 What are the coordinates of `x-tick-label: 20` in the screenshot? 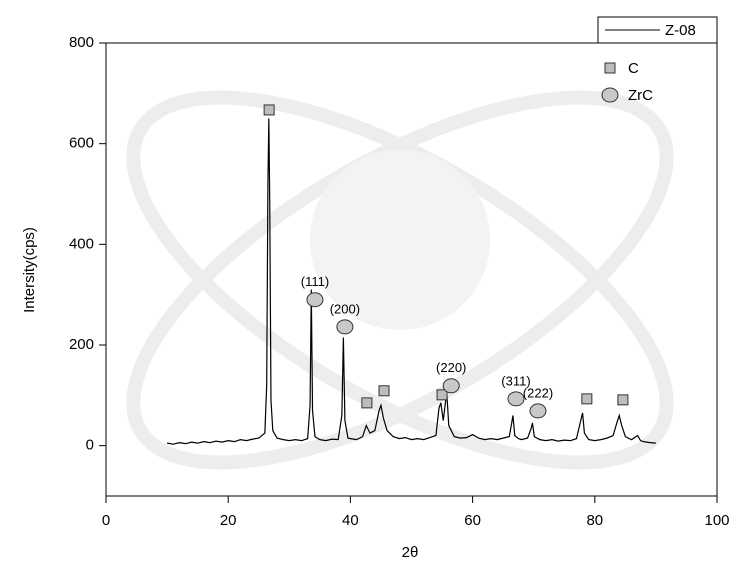 It's located at (228, 520).